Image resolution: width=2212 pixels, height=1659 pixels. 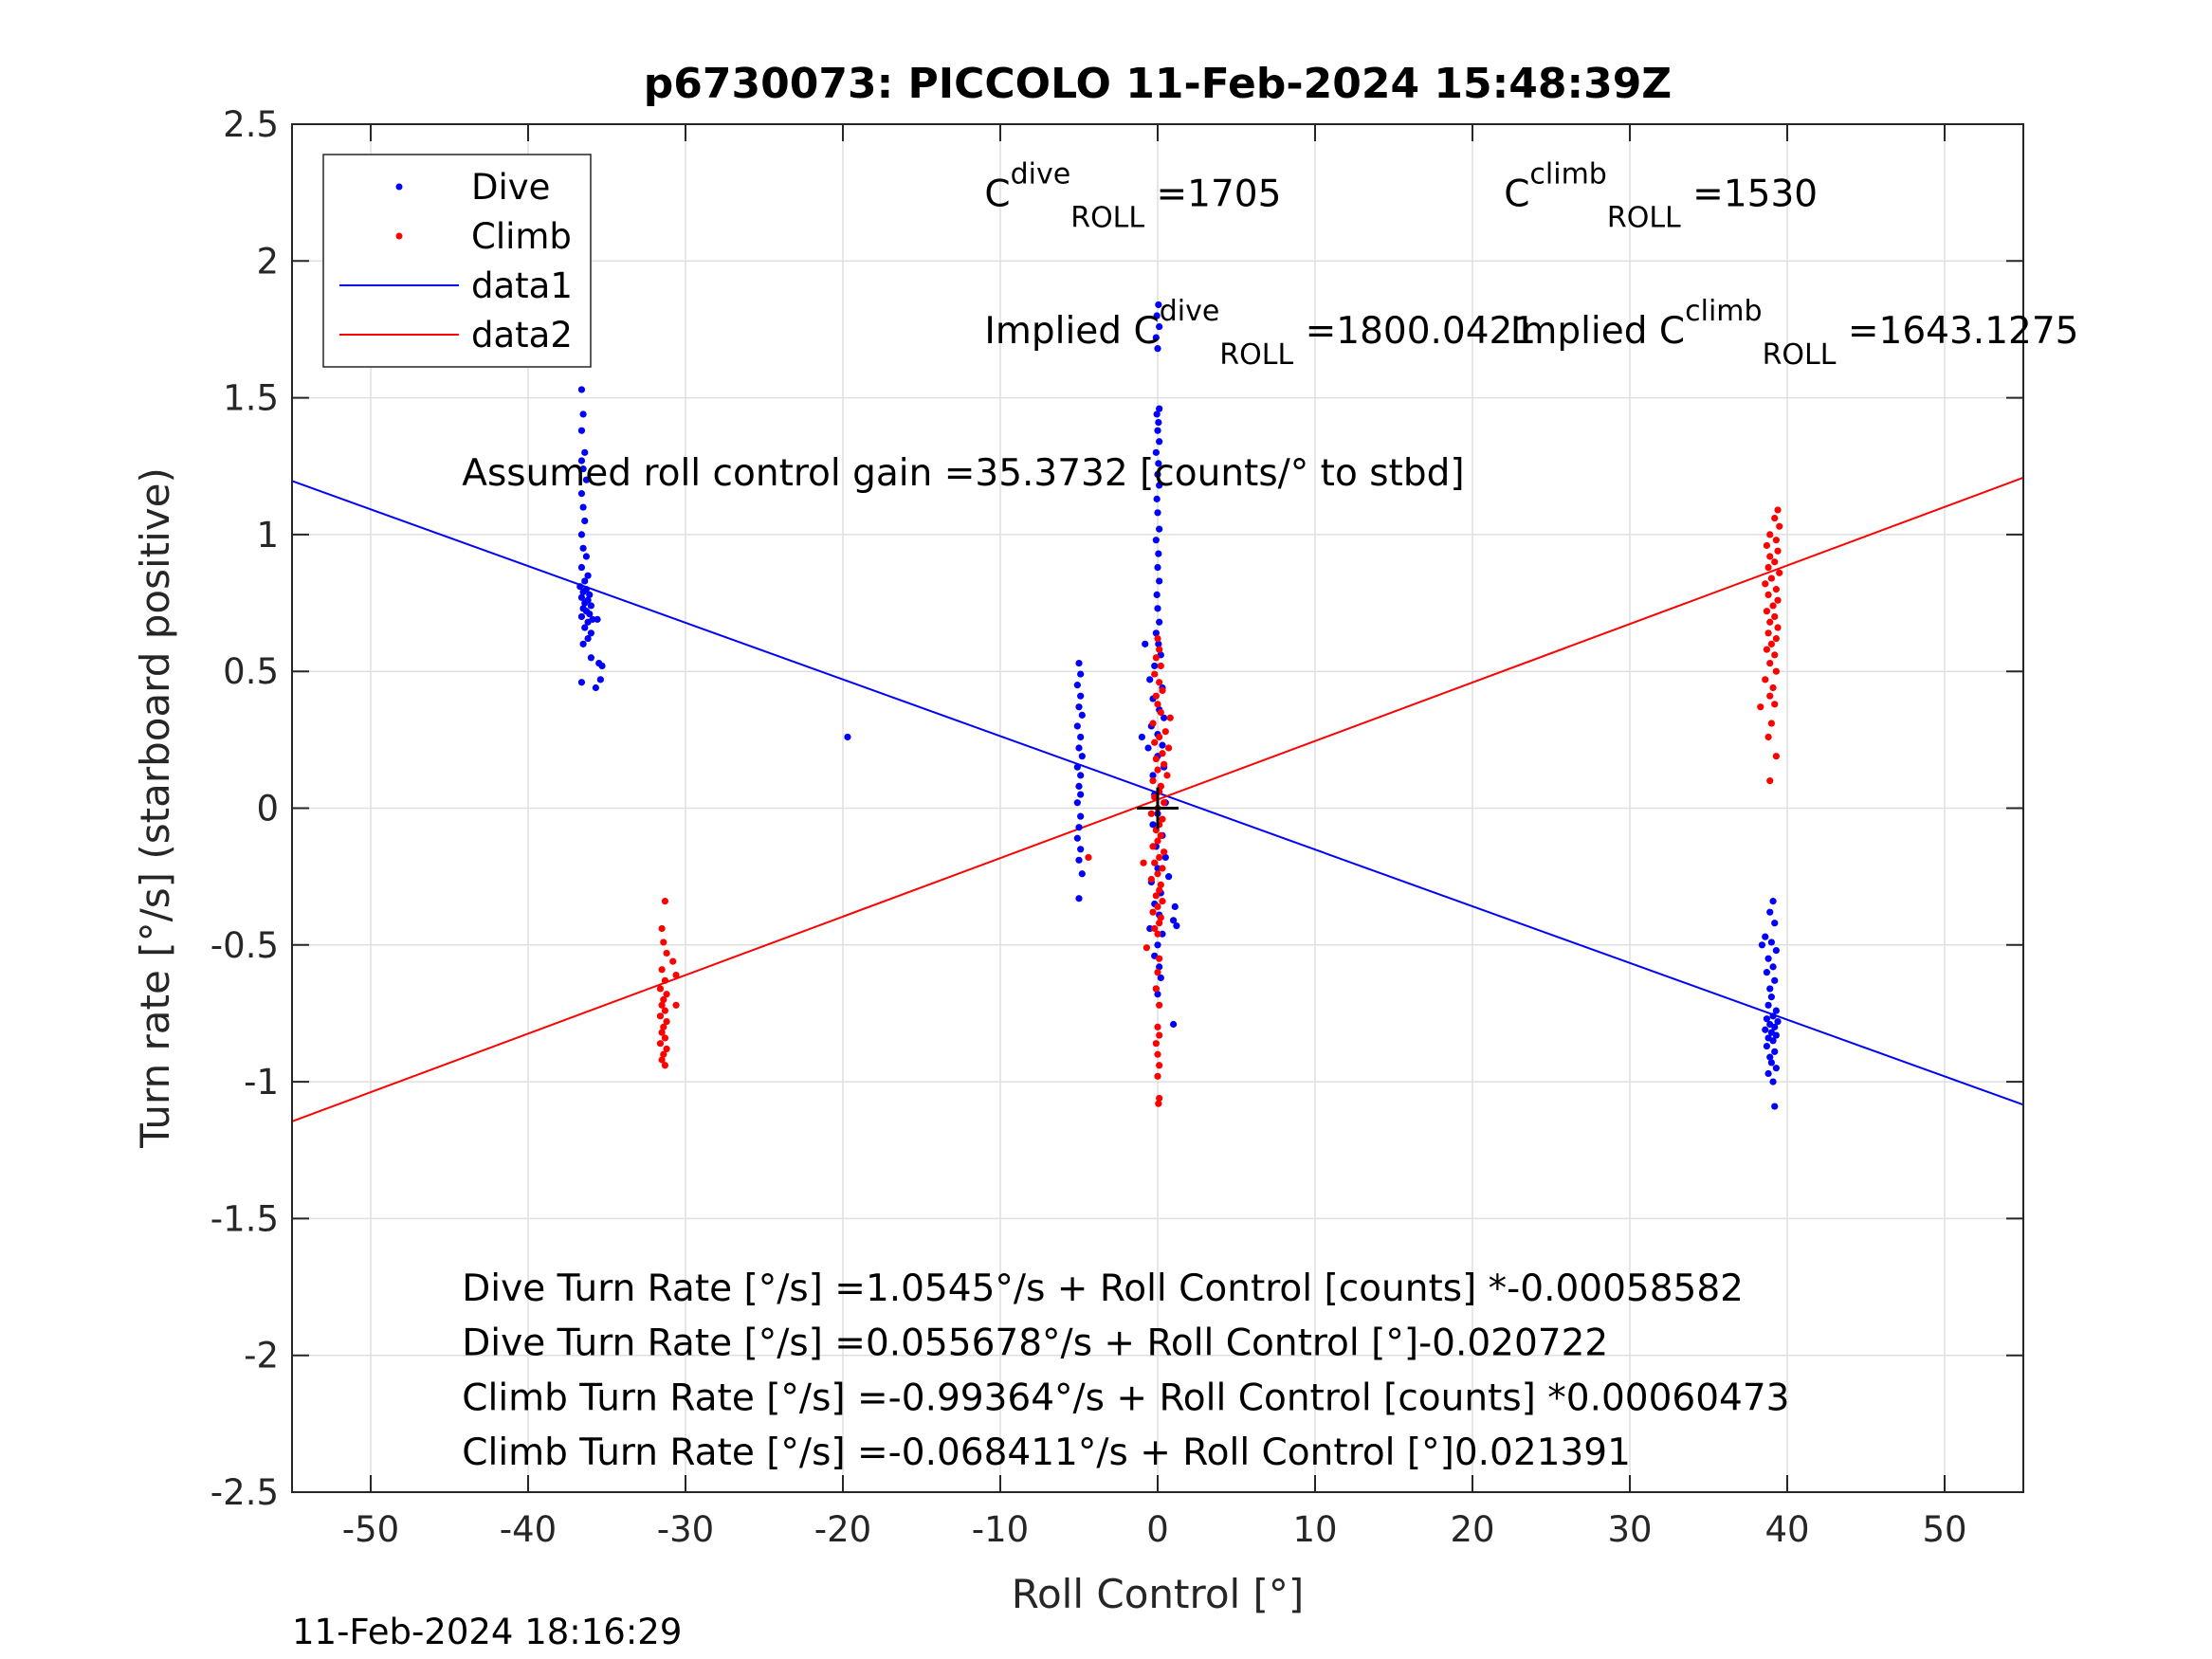 I want to click on x-tick-label: 30, so click(x=1629, y=1529).